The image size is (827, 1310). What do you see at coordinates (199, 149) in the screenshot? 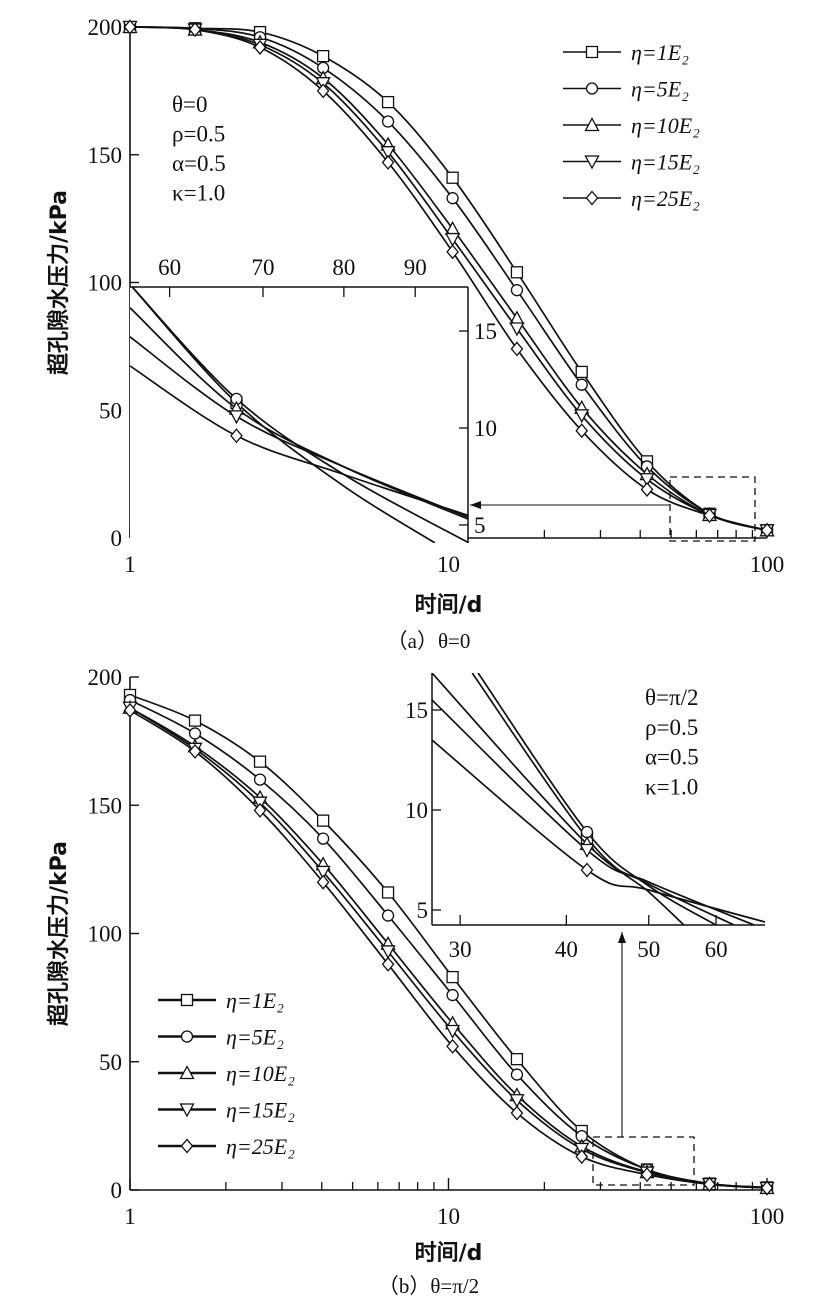
I see `parameter-annotation: θ=0 ρ=0.5 α=0.5 κ=1.0` at bounding box center [199, 149].